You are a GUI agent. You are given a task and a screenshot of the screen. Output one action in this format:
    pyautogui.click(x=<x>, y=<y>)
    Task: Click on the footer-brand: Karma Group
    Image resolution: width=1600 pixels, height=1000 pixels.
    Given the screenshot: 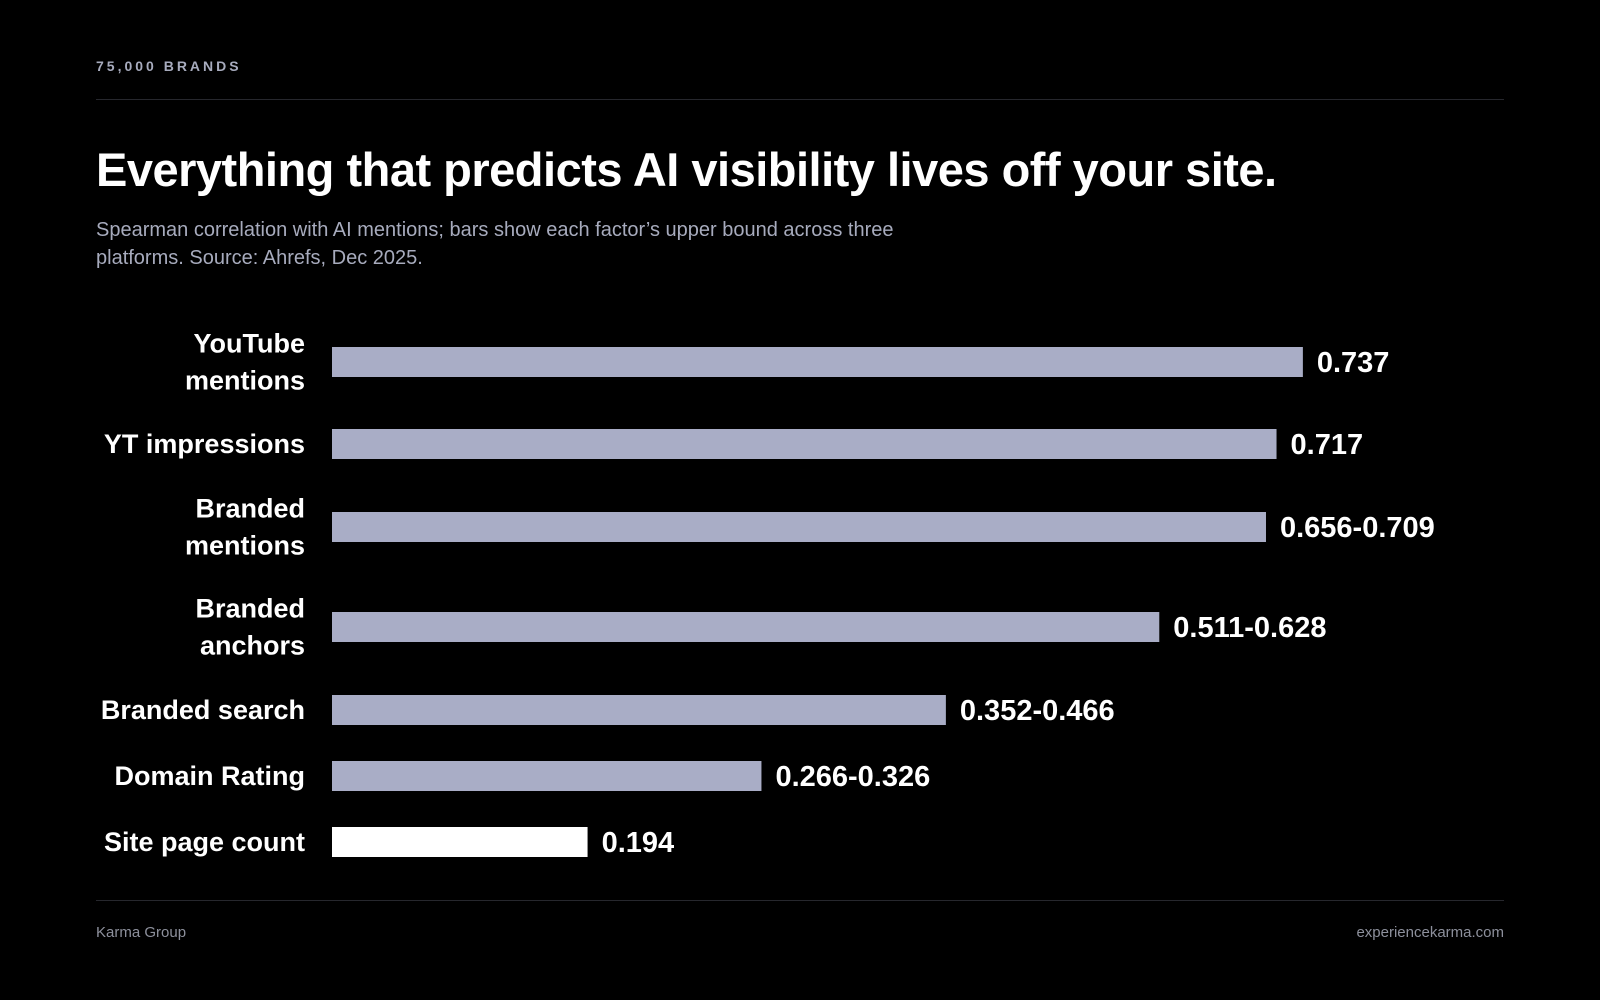 What is the action you would take?
    pyautogui.click(x=141, y=932)
    